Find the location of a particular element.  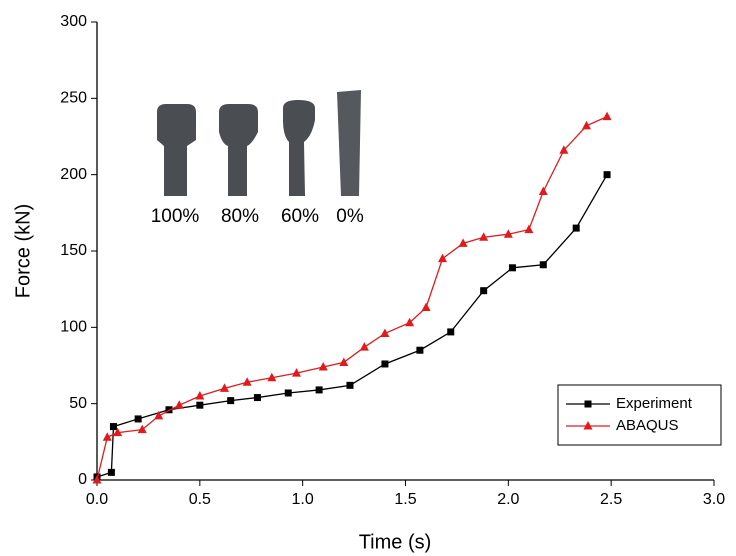

y-axis-label: Force (kN) is located at coordinates (23, 251).